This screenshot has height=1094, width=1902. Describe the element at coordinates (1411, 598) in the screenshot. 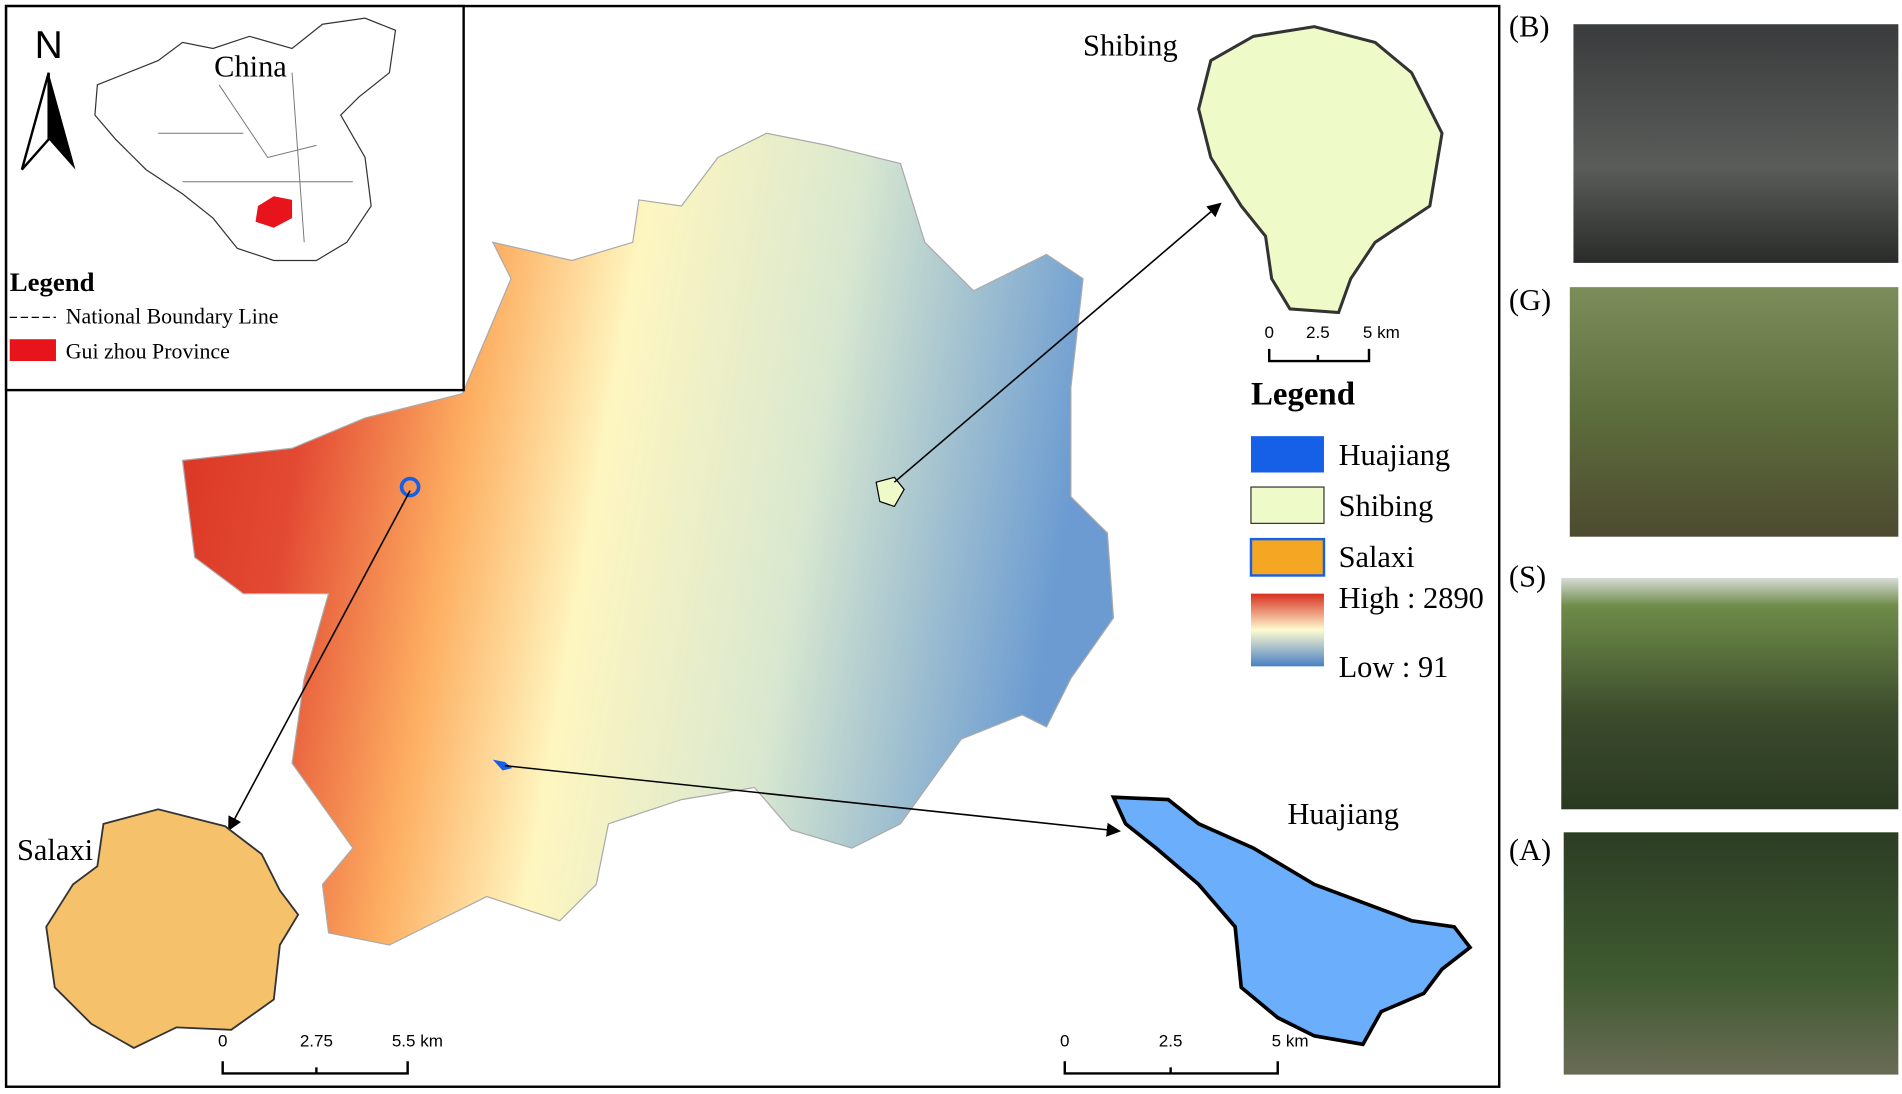

I see `legend-label: High : 2890` at that location.